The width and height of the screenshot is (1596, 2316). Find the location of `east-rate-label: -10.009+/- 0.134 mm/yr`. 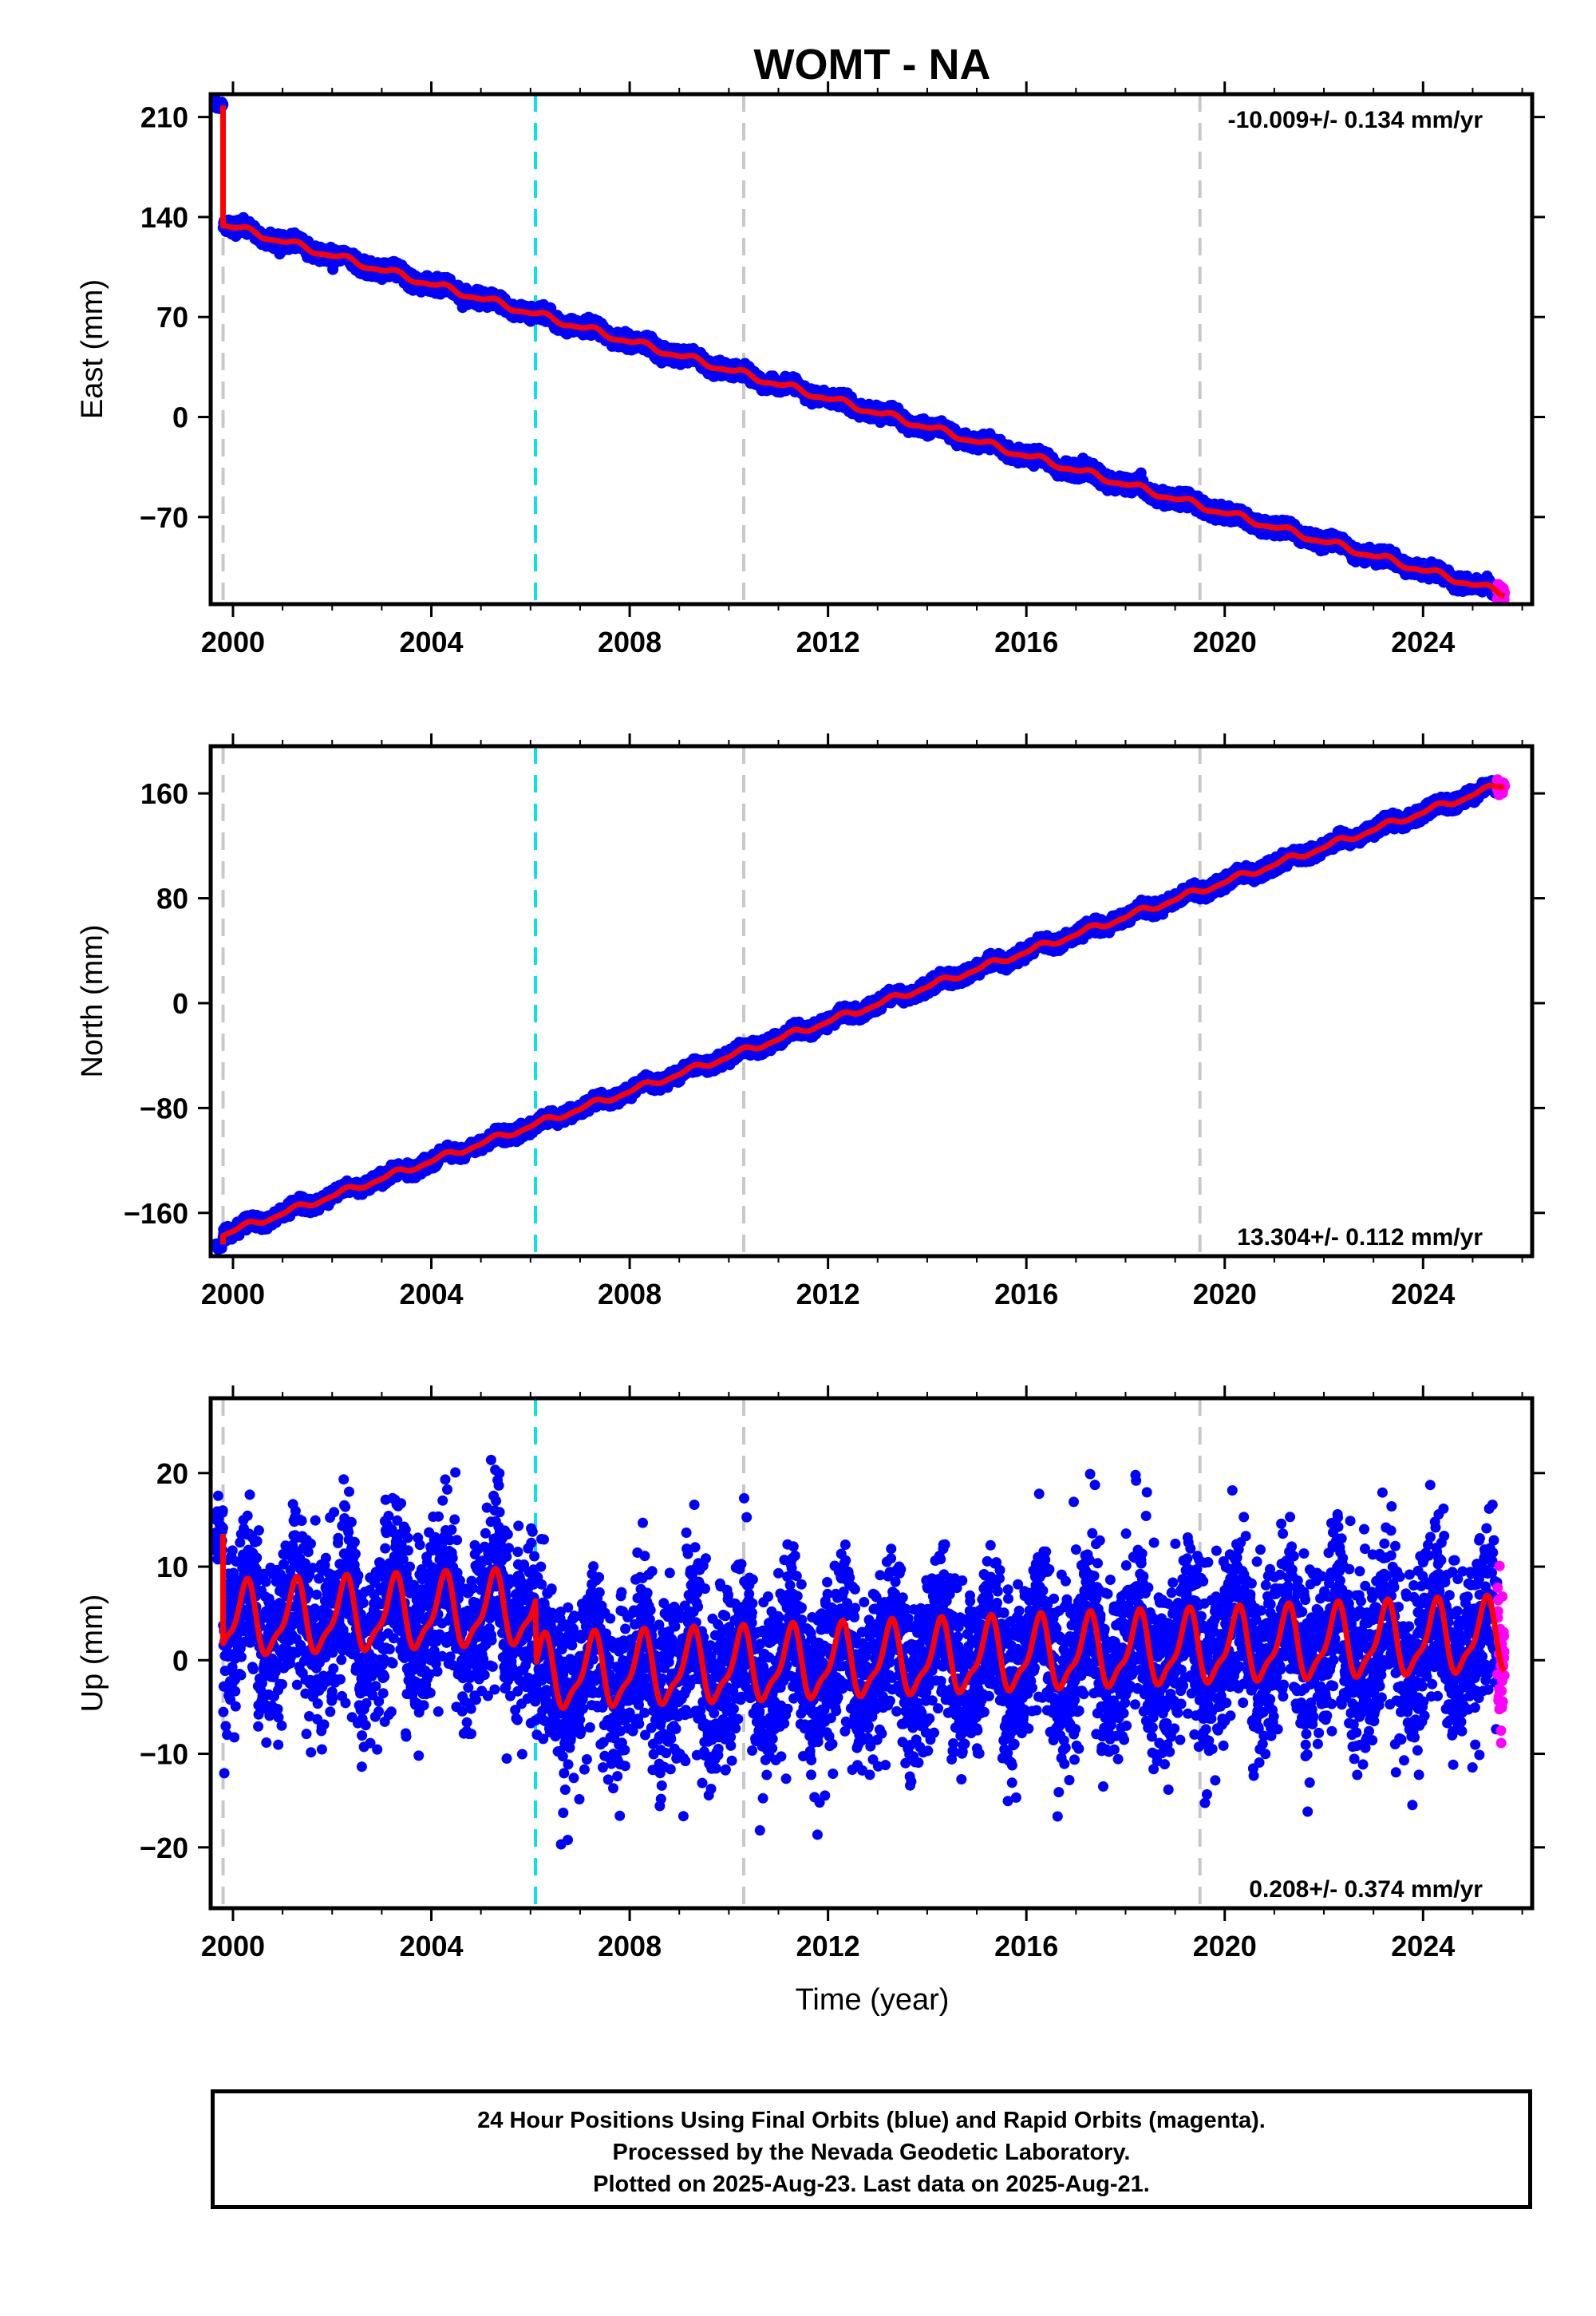

east-rate-label: -10.009+/- 0.134 mm/yr is located at coordinates (1355, 120).